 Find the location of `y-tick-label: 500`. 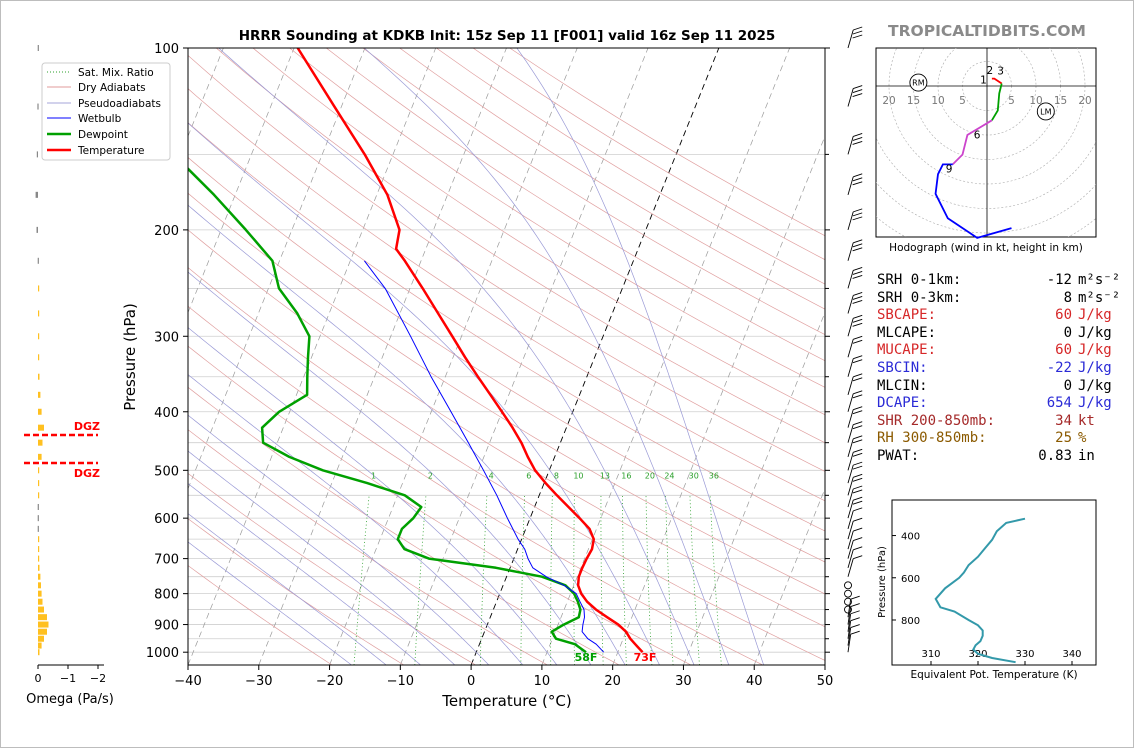

y-tick-label: 500 is located at coordinates (166, 471).